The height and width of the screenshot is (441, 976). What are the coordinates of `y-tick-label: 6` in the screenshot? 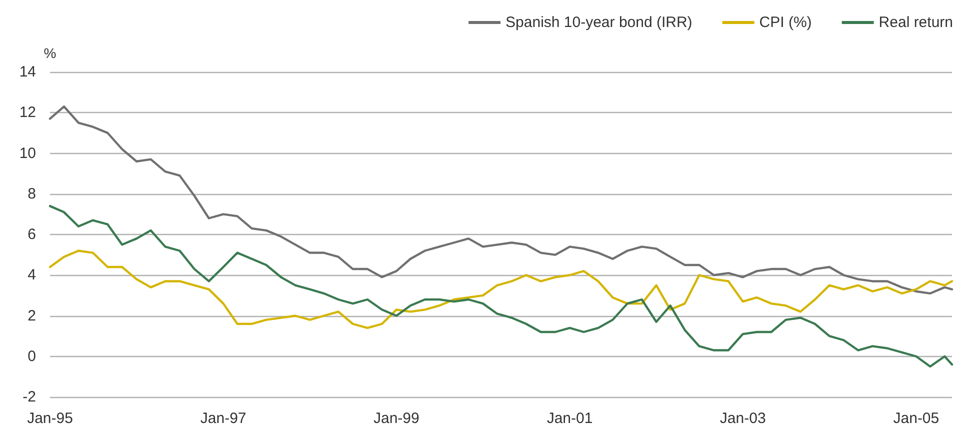 It's located at (32, 234).